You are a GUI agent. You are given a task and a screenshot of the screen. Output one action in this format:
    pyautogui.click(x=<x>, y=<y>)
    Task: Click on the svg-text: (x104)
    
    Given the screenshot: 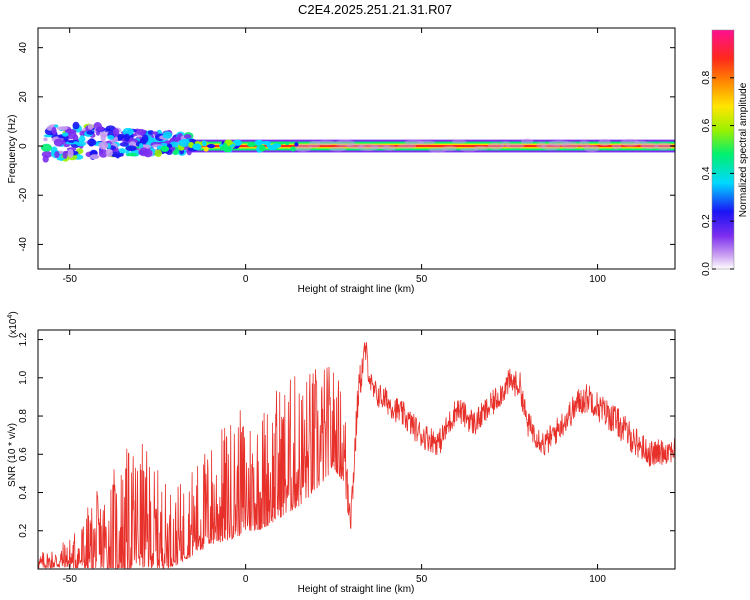 What is the action you would take?
    pyautogui.click(x=13, y=324)
    